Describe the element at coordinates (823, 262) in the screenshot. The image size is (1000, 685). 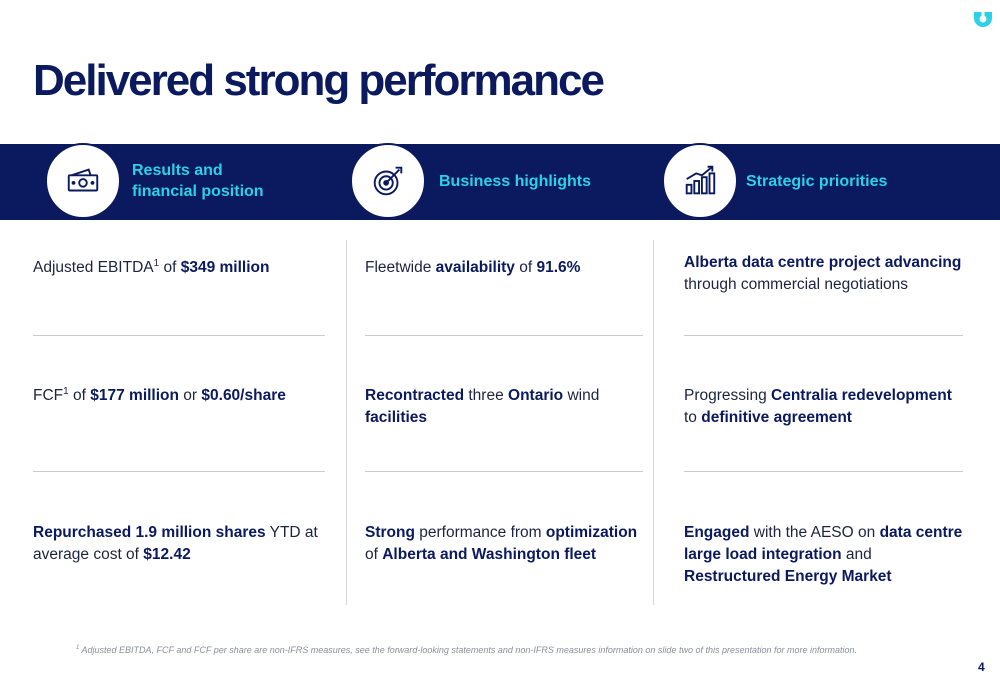
I see `emphasis-text: Alberta data centre project advancing` at that location.